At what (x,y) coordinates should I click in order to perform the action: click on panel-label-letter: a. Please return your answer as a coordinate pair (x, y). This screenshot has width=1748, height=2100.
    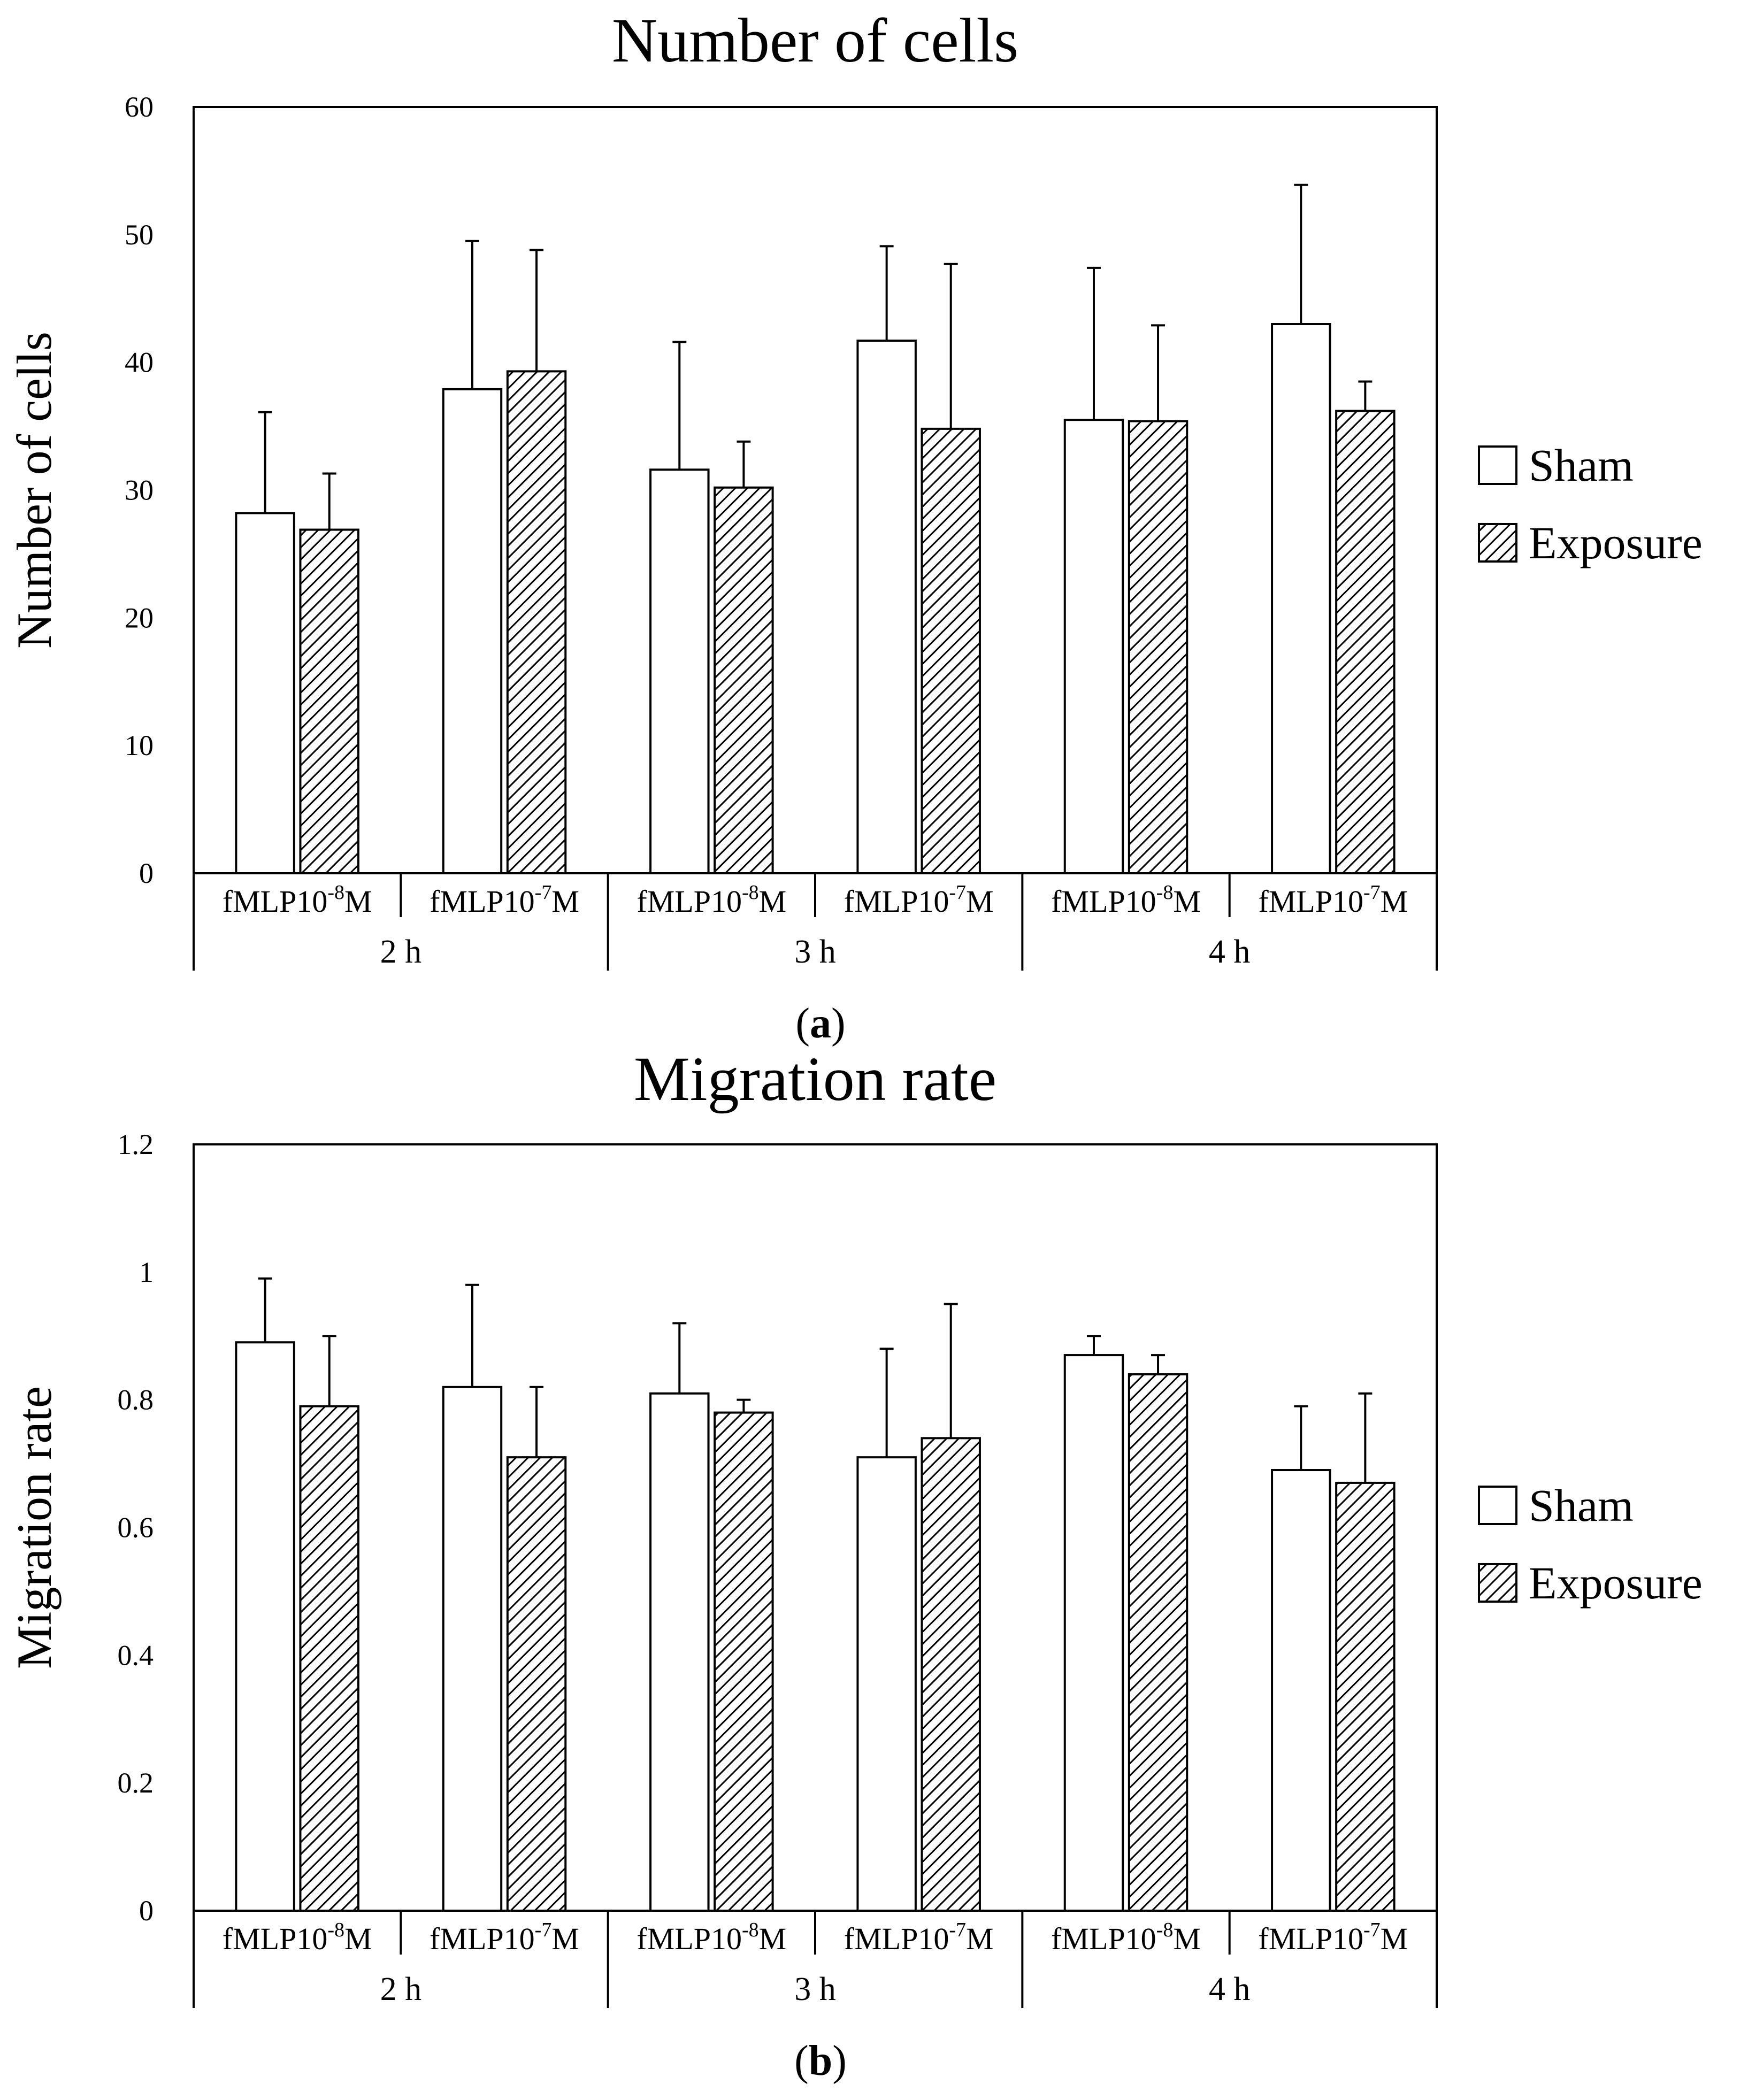
    Looking at the image, I should click on (820, 1024).